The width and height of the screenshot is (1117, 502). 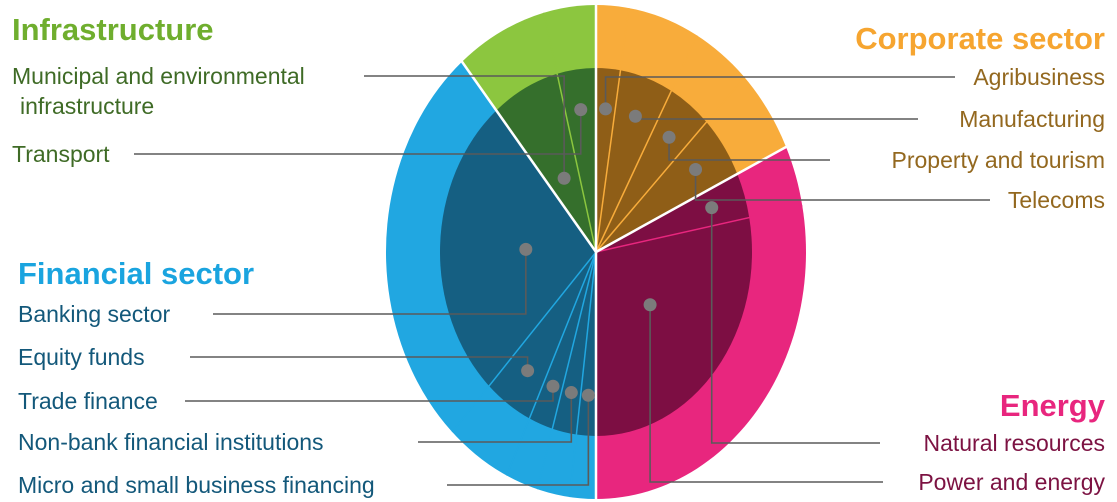 What do you see at coordinates (571, 393) in the screenshot?
I see `marker-non-bank-financial-institutions` at bounding box center [571, 393].